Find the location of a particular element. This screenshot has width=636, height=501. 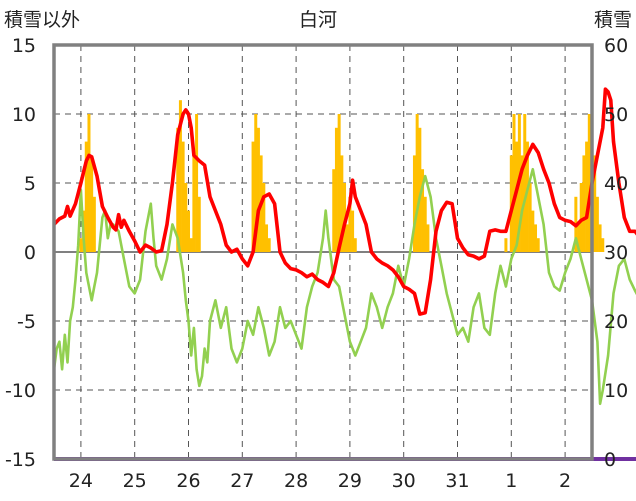

right-tick-label: 10 is located at coordinates (616, 391).